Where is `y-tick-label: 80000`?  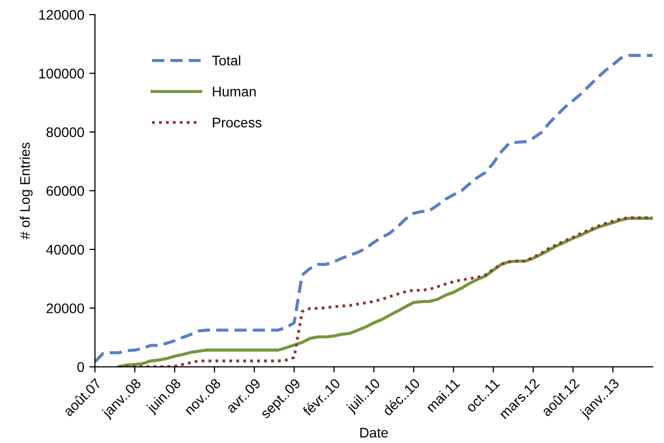
y-tick-label: 80000 is located at coordinates (65, 132).